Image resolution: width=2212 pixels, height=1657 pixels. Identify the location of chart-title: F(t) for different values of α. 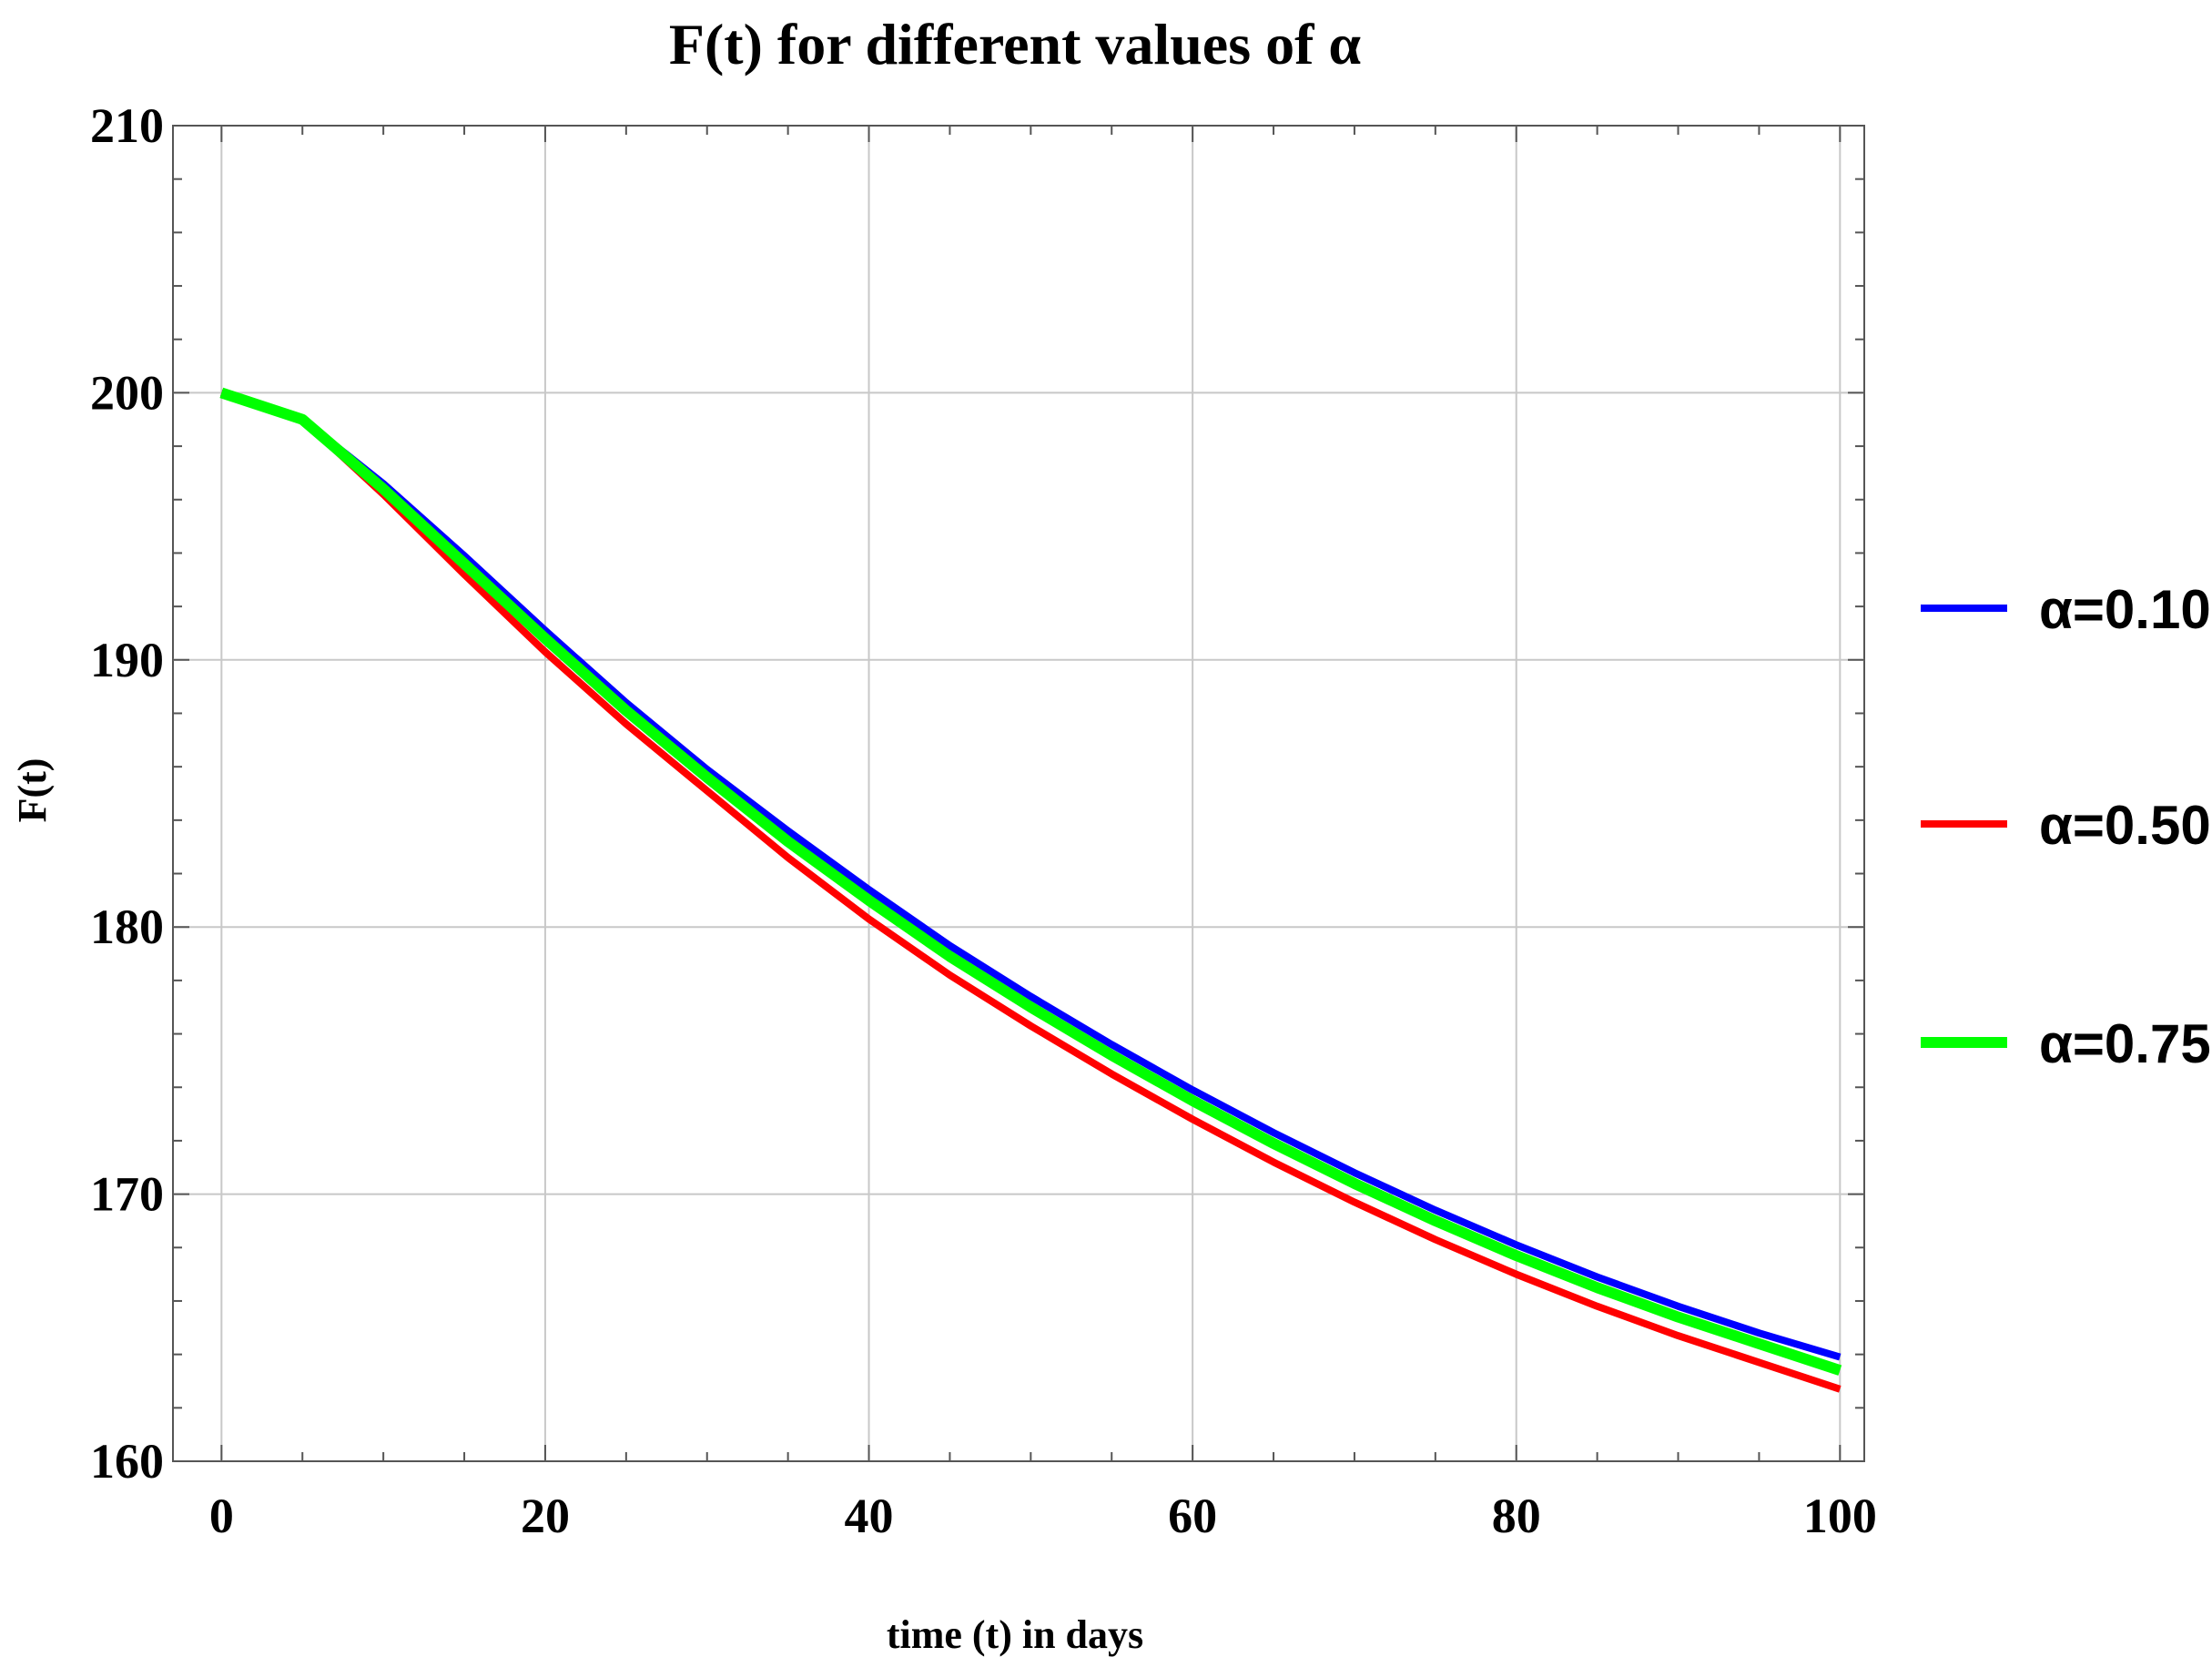
(1015, 44).